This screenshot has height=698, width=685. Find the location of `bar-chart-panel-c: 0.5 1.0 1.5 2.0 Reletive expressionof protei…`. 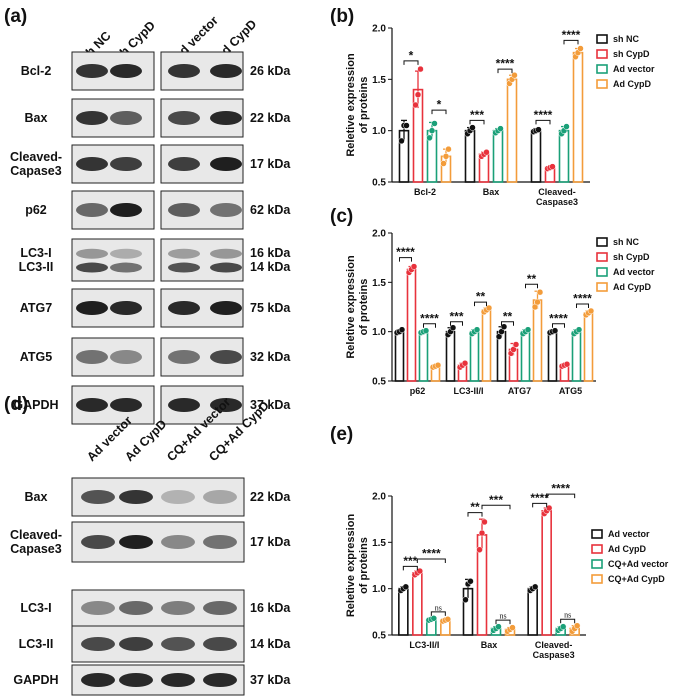

bar-chart-panel-c: 0.5 1.0 1.5 2.0 Reletive expressionof protei… is located at coordinates (500, 313).